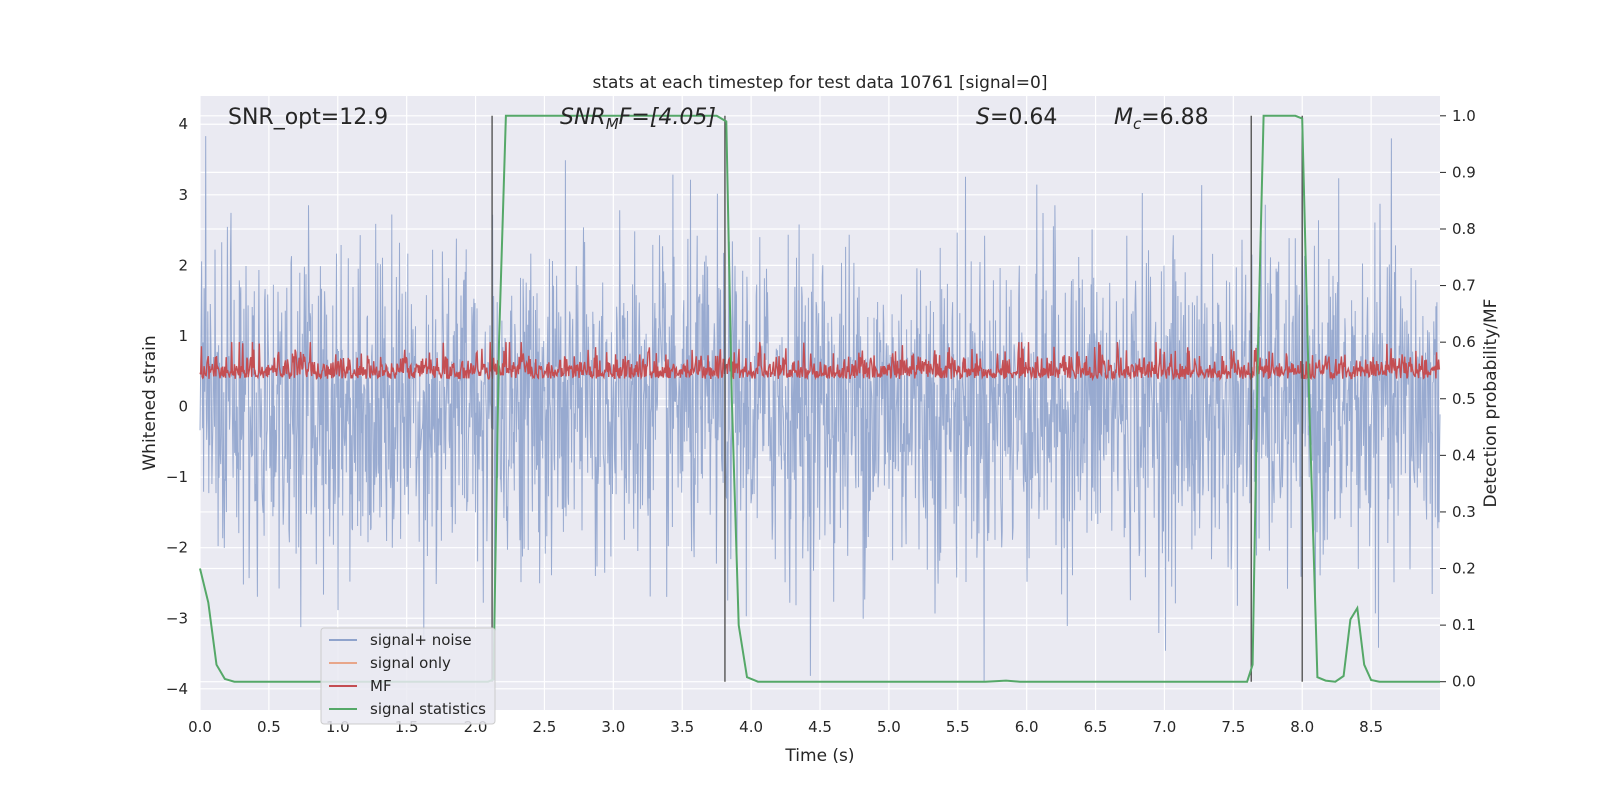 The height and width of the screenshot is (800, 1600). What do you see at coordinates (1464, 286) in the screenshot?
I see `y2-tick-label: 0.7` at bounding box center [1464, 286].